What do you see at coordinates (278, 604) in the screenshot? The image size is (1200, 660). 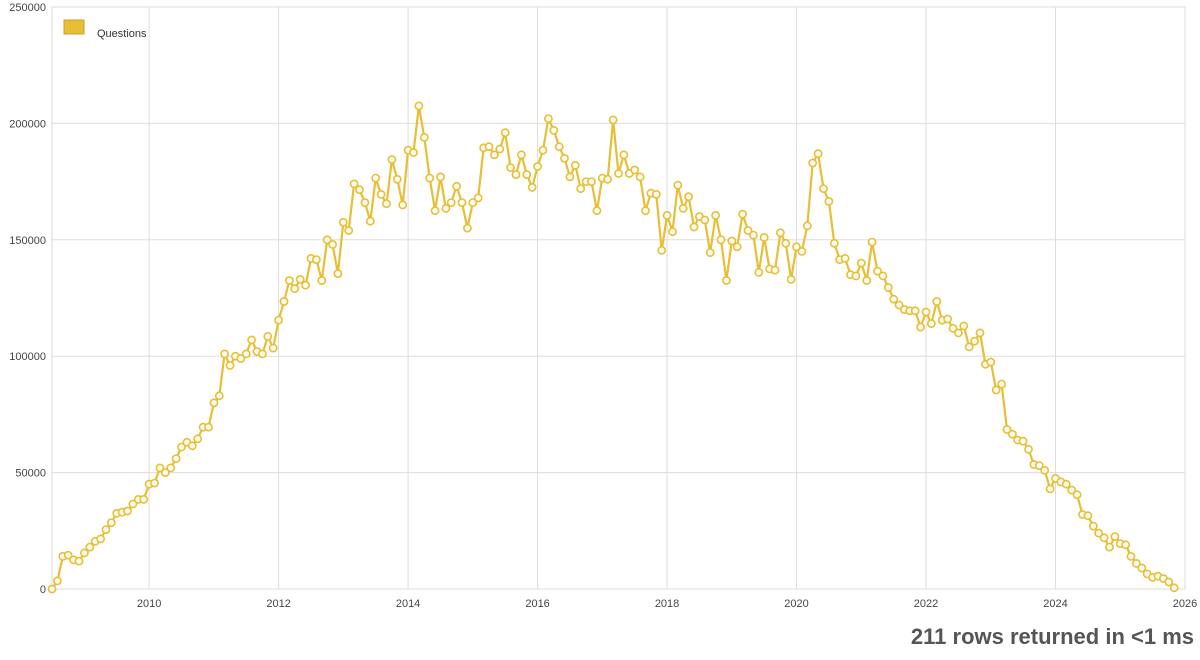 I see `x-tick-label: 2012` at bounding box center [278, 604].